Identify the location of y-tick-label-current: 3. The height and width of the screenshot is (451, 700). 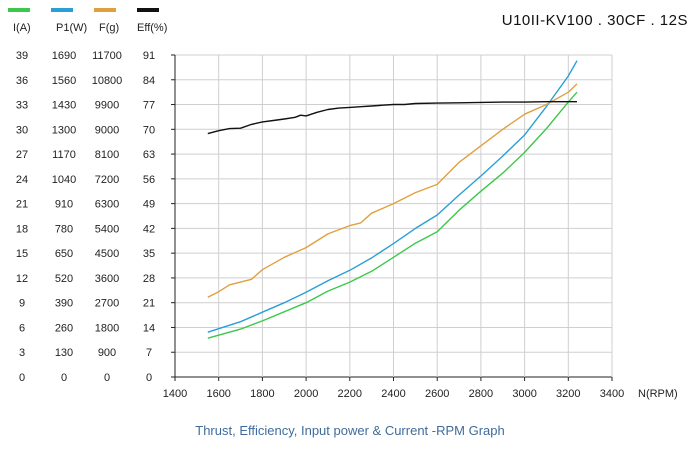
(22, 353).